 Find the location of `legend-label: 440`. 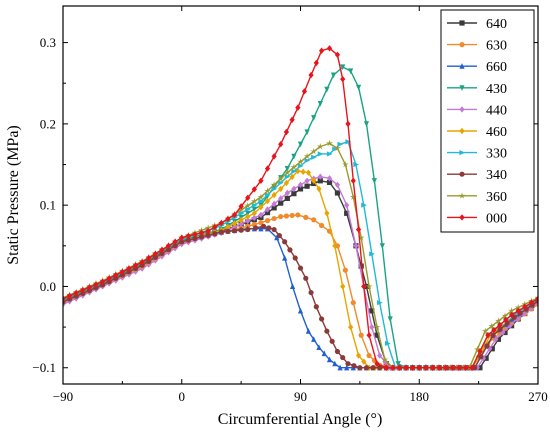

legend-label: 440 is located at coordinates (496, 110).